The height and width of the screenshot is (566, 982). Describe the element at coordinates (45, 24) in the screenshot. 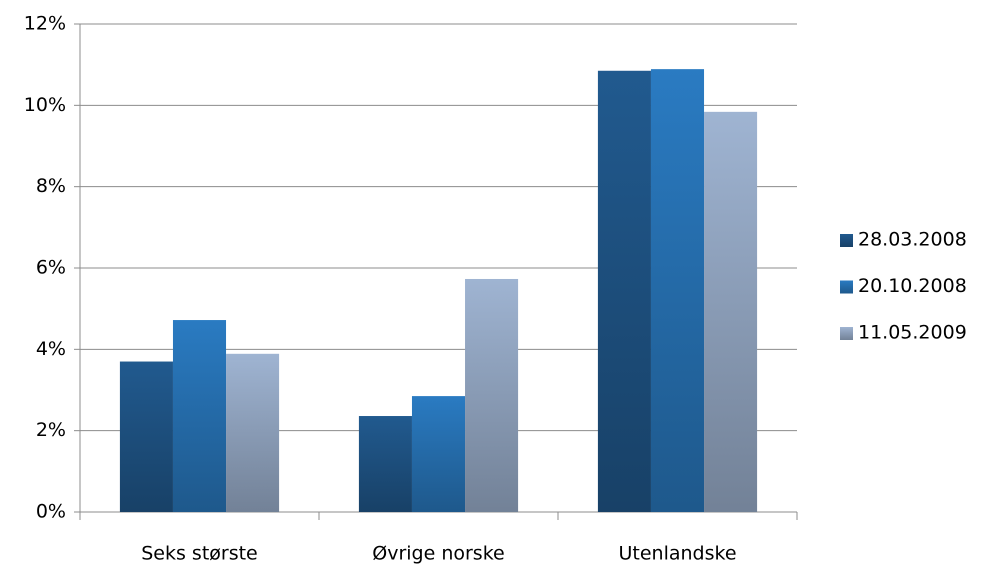

I see `y-tick-label: 12%` at that location.